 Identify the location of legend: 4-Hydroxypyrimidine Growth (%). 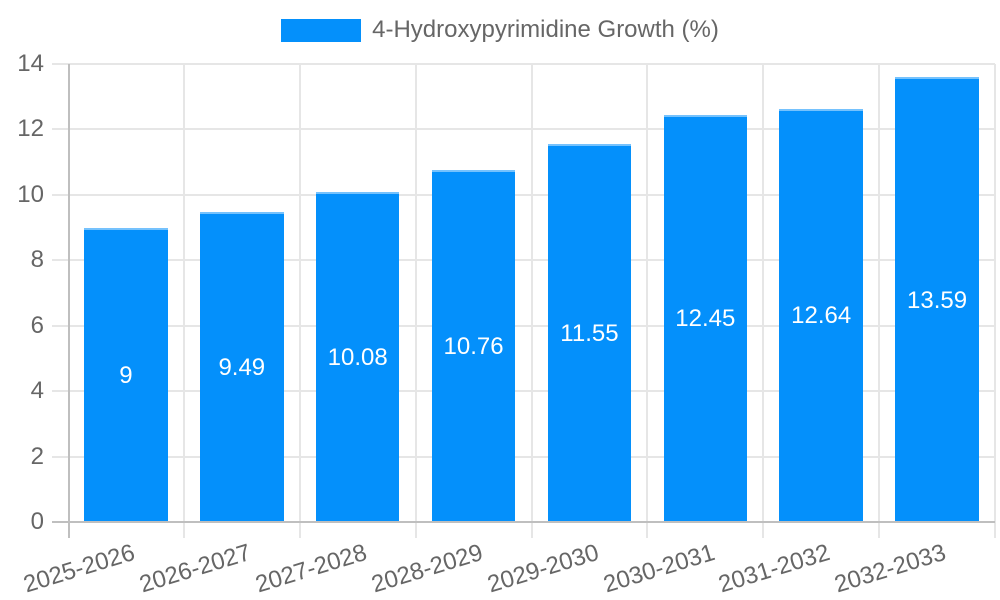
(500, 30).